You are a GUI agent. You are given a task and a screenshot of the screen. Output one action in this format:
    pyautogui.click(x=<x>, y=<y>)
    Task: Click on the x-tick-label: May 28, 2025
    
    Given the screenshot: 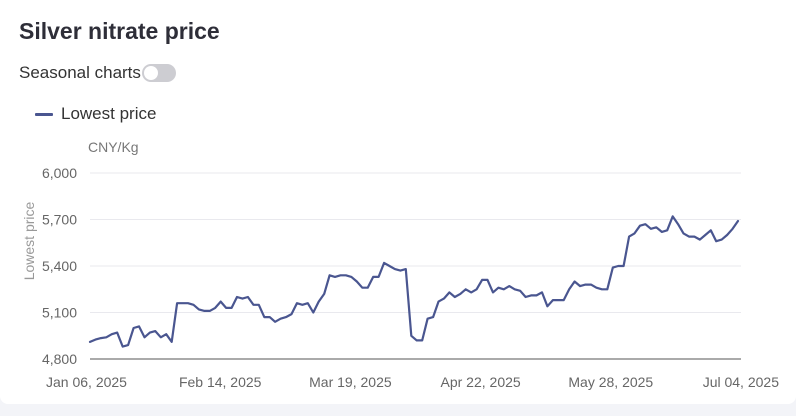 What is the action you would take?
    pyautogui.click(x=610, y=382)
    